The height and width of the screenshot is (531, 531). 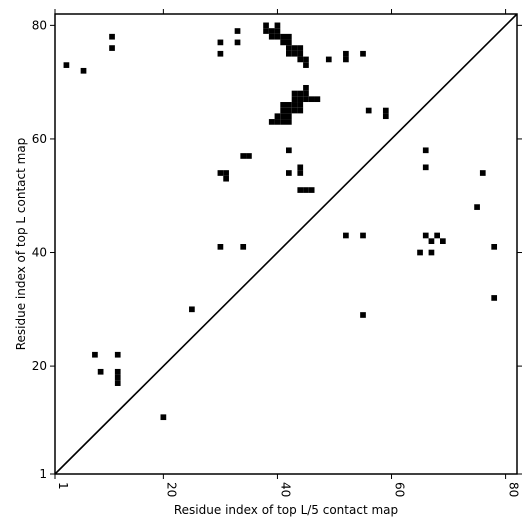 What do you see at coordinates (39, 25) in the screenshot?
I see `y-tick-label: 80` at bounding box center [39, 25].